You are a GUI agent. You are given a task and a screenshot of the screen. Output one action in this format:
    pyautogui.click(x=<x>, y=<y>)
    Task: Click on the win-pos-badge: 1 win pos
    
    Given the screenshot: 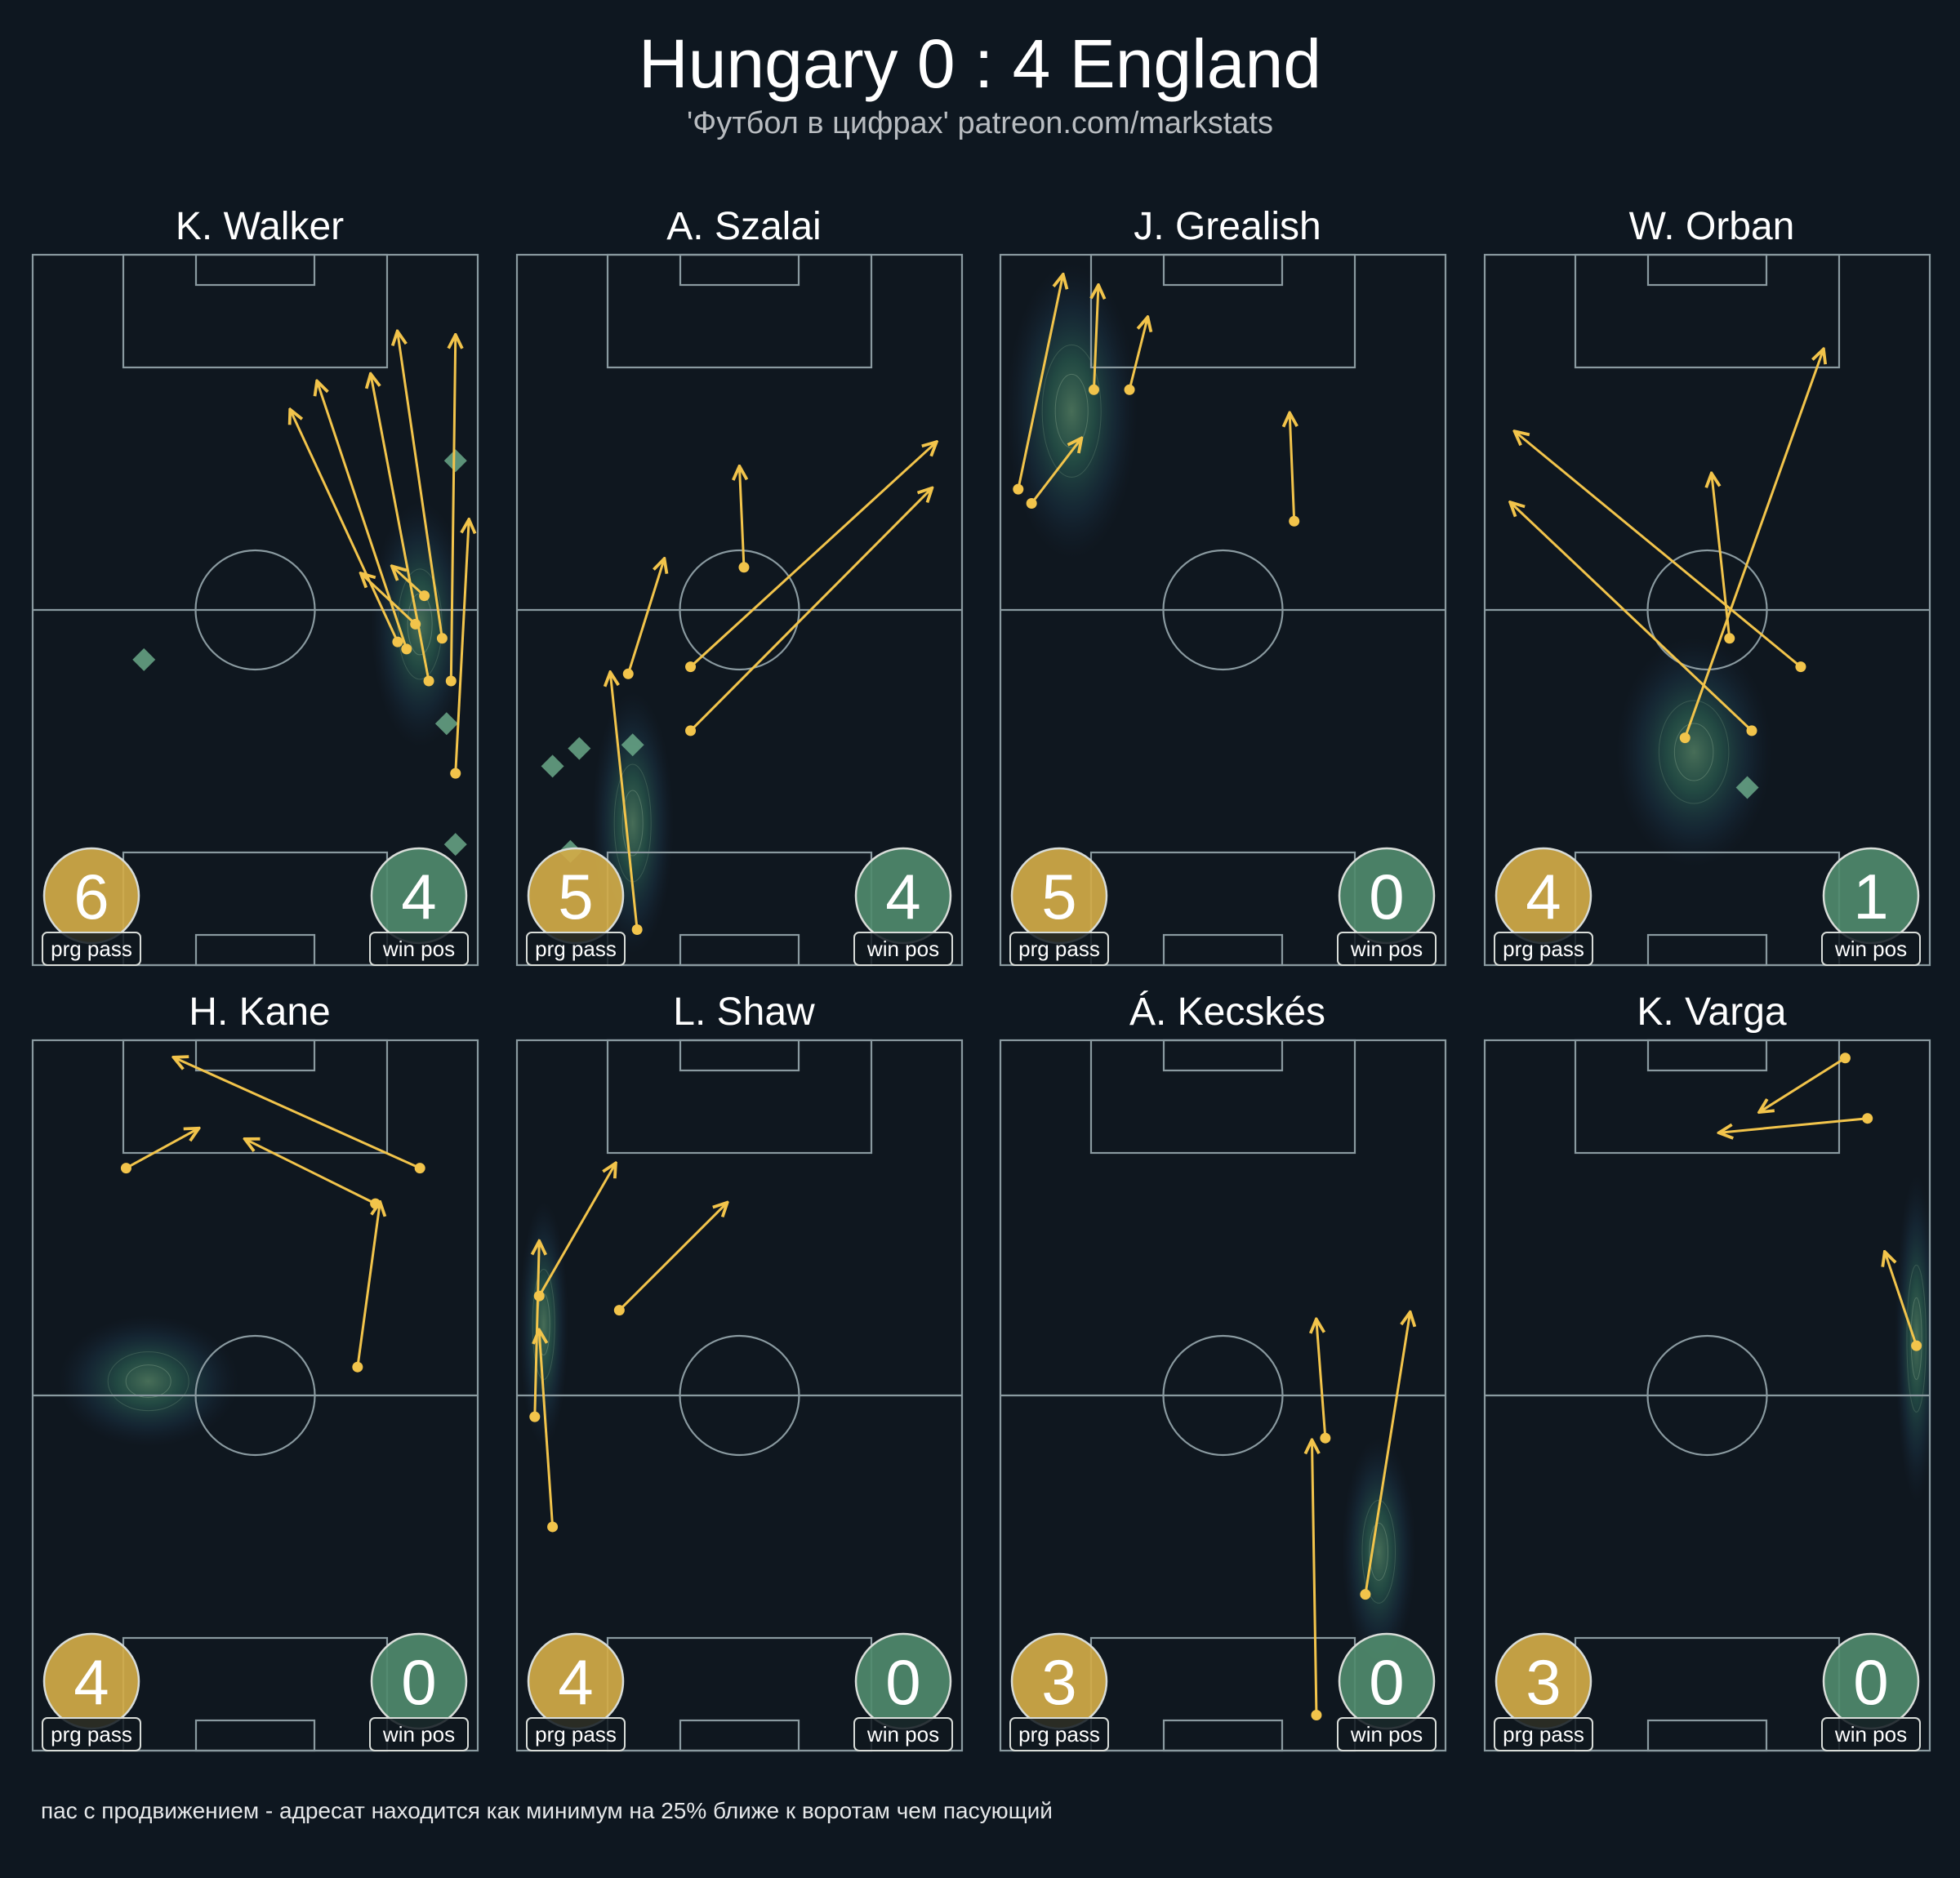 What is the action you would take?
    pyautogui.click(x=1871, y=907)
    